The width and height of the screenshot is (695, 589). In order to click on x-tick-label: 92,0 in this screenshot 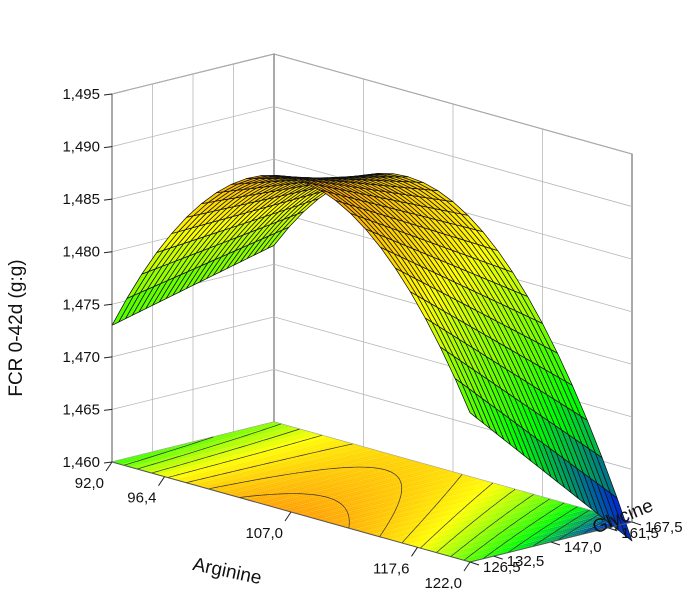, I will do `click(89, 483)`.